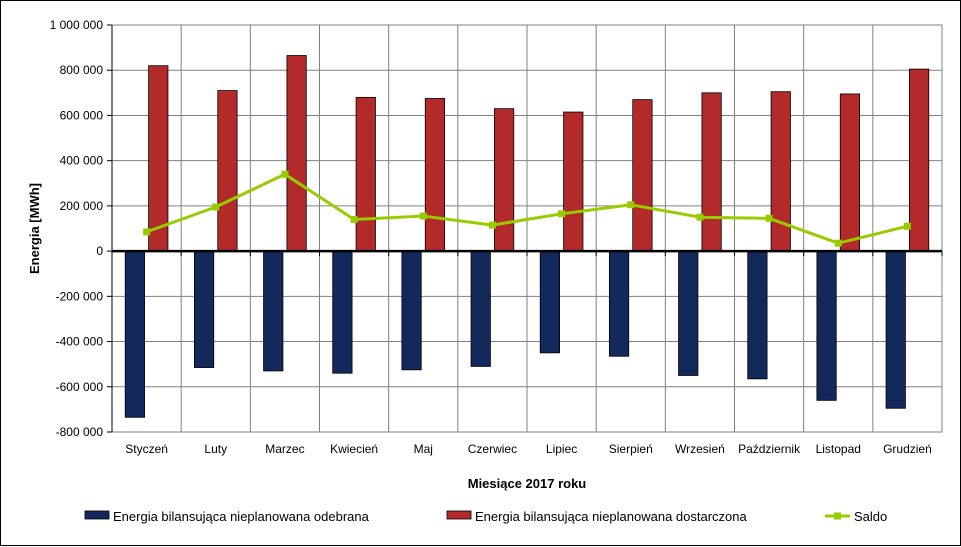  I want to click on x-tick-label: Grudzień, so click(907, 449).